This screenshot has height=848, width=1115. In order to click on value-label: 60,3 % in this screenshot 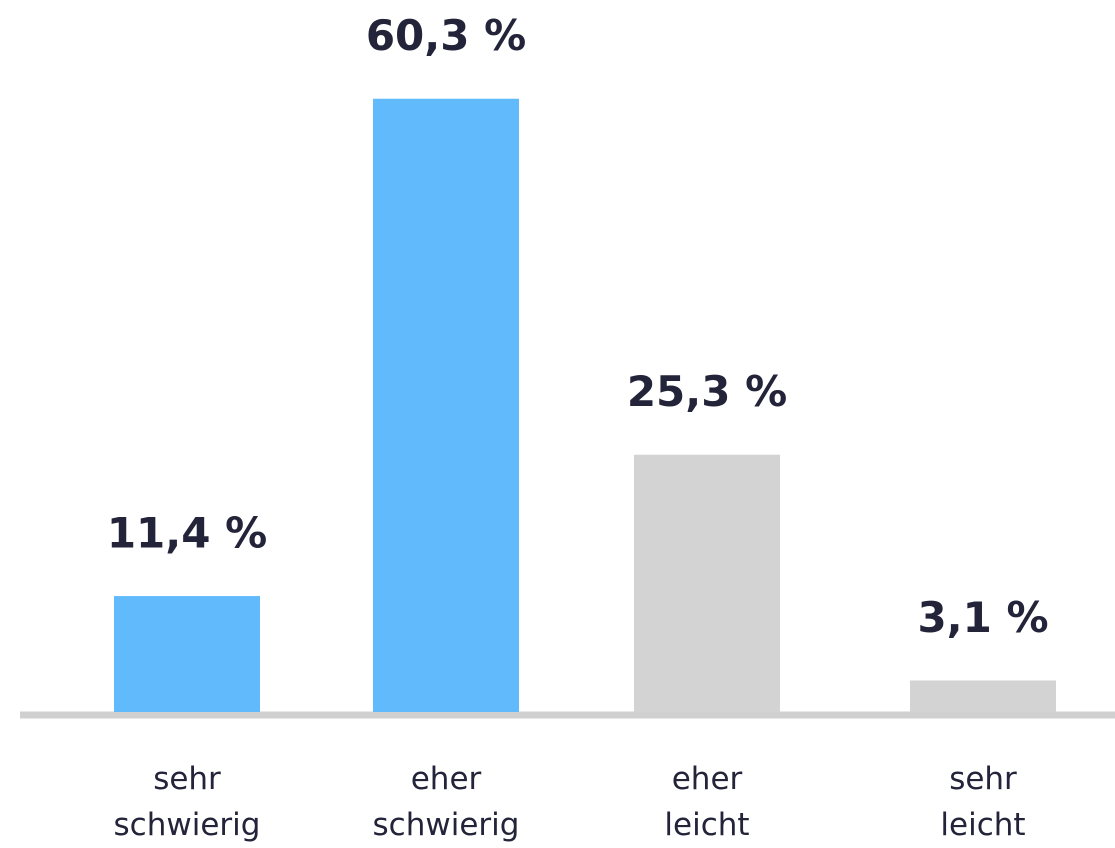, I will do `click(446, 35)`.